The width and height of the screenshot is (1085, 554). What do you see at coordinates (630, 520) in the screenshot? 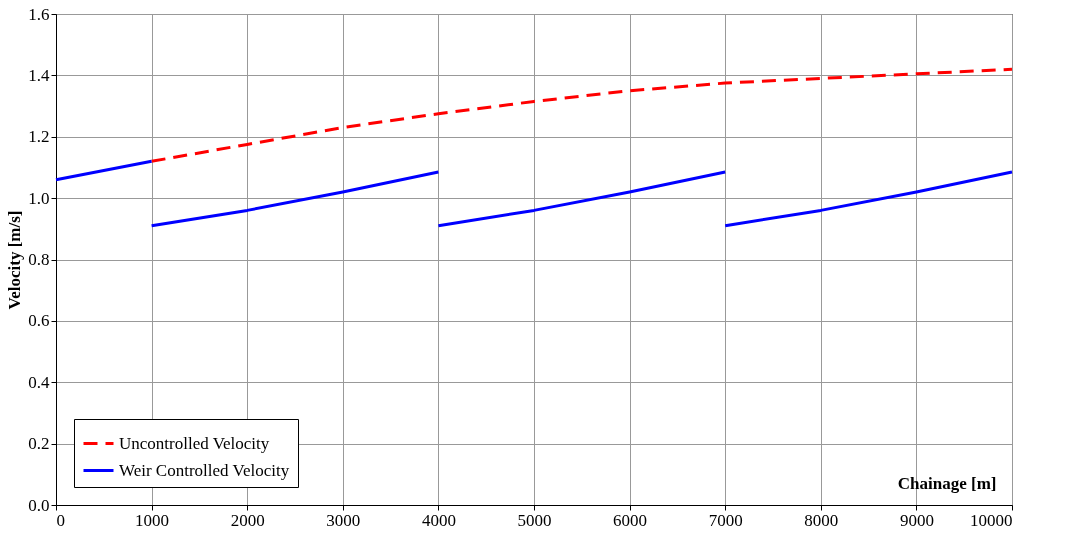
I see `x-tick-label: 6000` at bounding box center [630, 520].